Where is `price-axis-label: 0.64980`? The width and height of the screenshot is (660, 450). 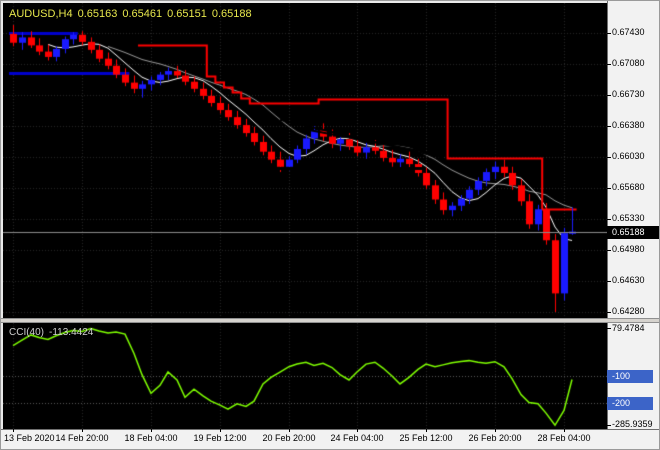 price-axis-label: 0.64980 is located at coordinates (628, 249).